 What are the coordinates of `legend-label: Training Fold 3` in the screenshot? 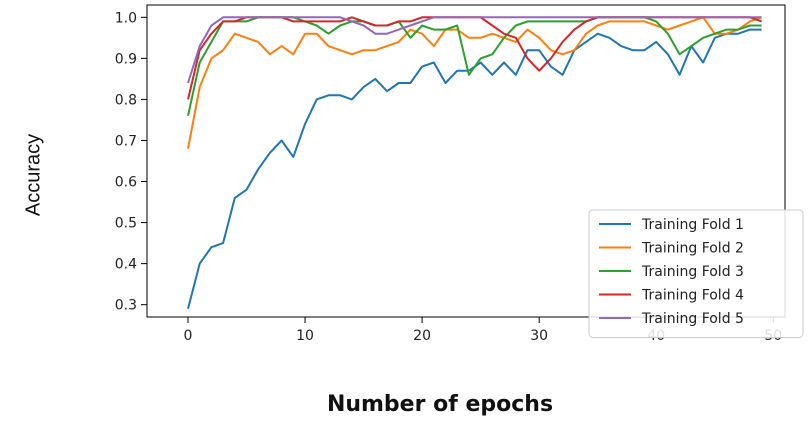 It's located at (692, 272).